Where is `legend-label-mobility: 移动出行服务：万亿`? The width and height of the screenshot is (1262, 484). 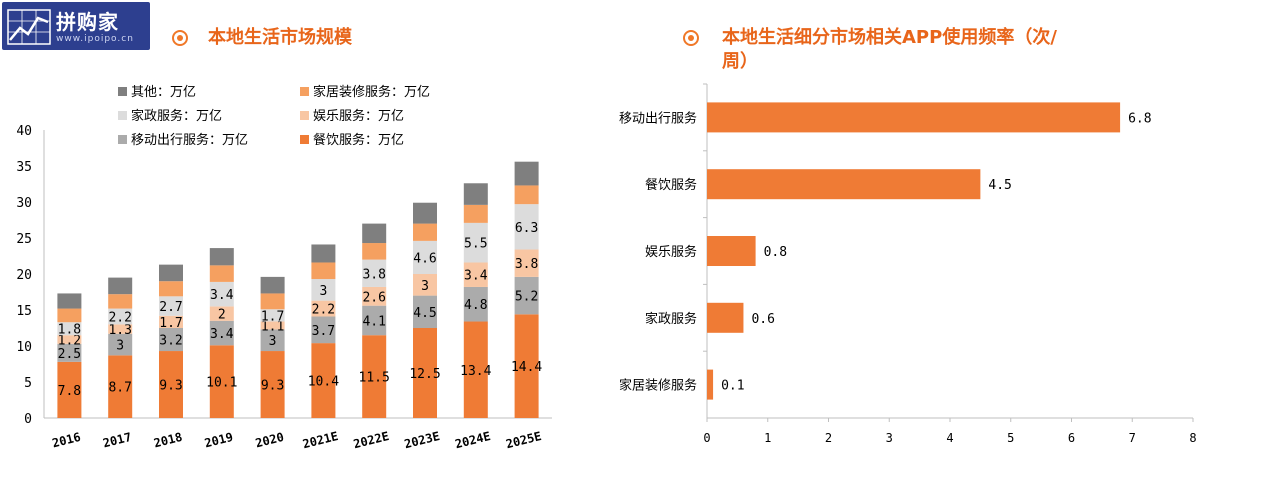
legend-label-mobility: 移动出行服务：万亿 is located at coordinates (189, 140).